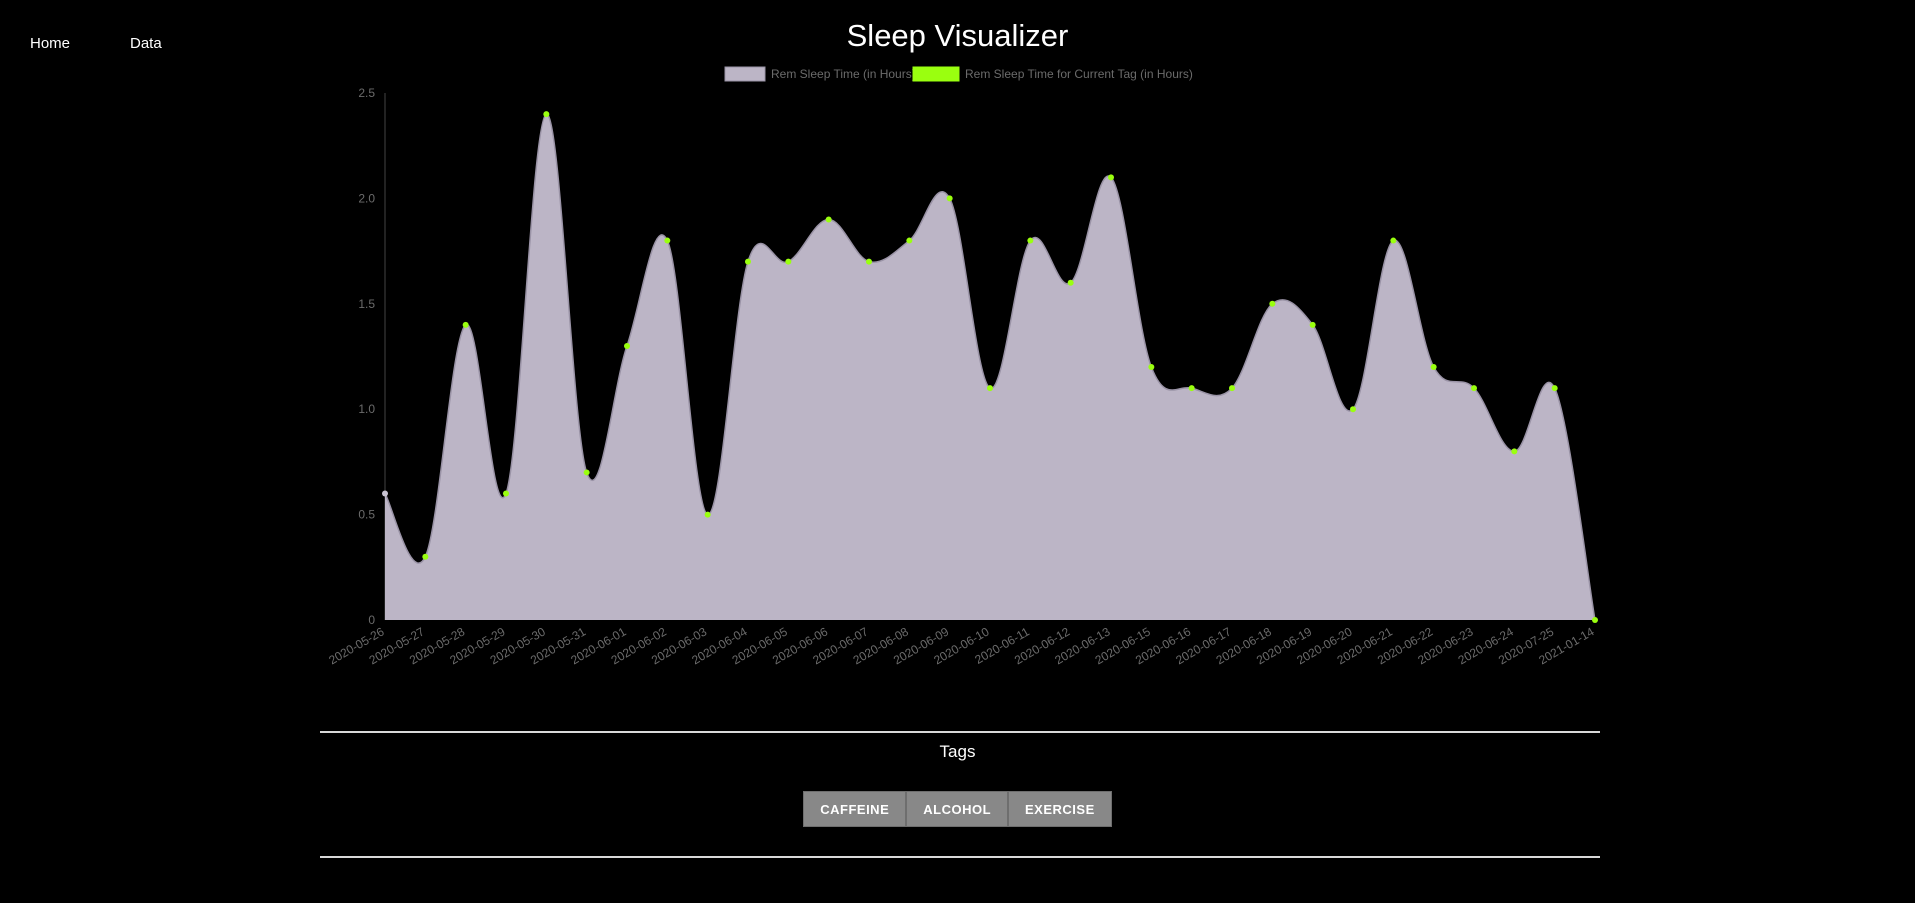 This screenshot has height=903, width=1915. I want to click on tag-button-caffeine: CAFFEINE, so click(855, 809).